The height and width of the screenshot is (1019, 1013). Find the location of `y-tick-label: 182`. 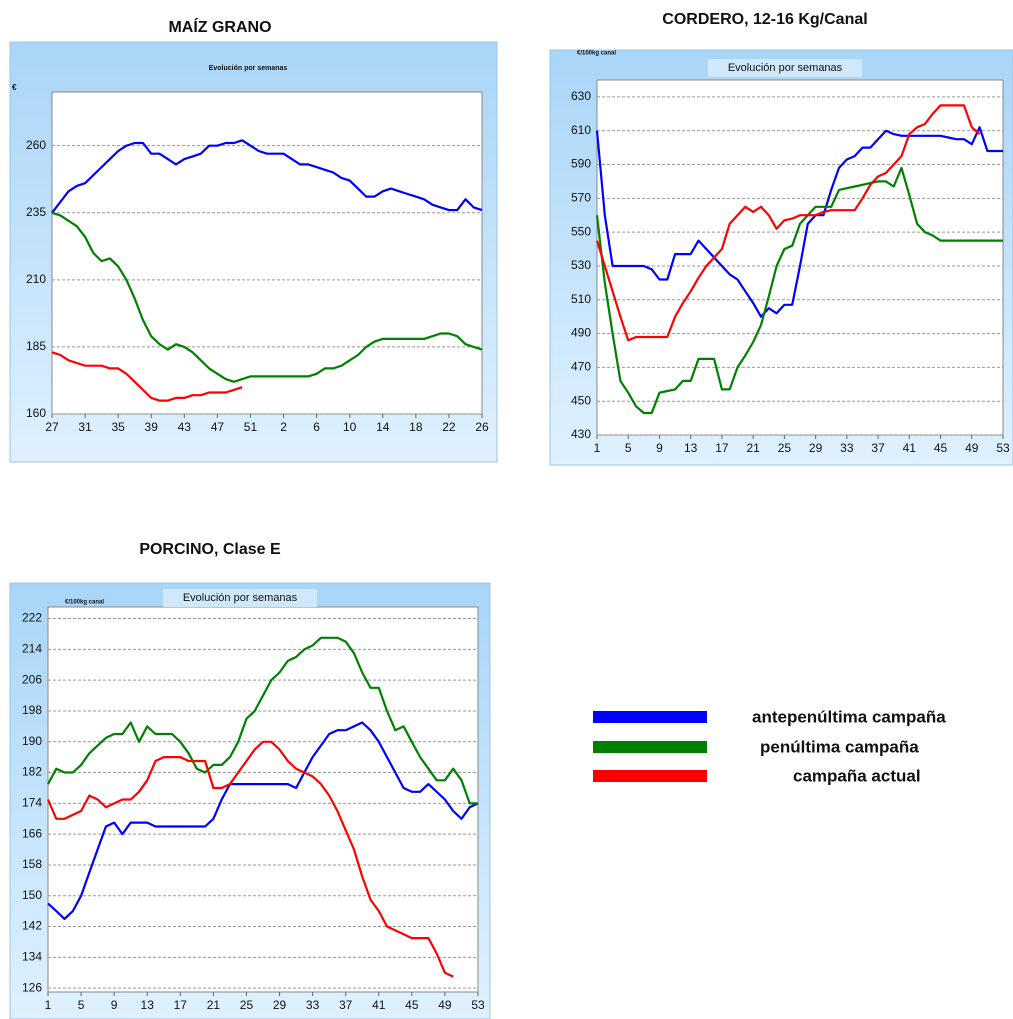

y-tick-label: 182 is located at coordinates (32, 772).